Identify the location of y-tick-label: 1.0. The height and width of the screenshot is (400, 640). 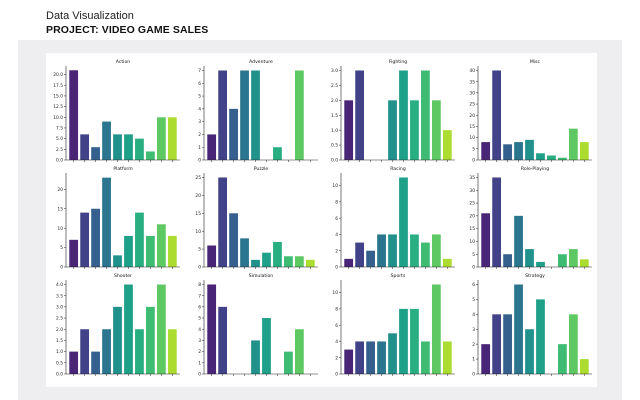
(59, 352).